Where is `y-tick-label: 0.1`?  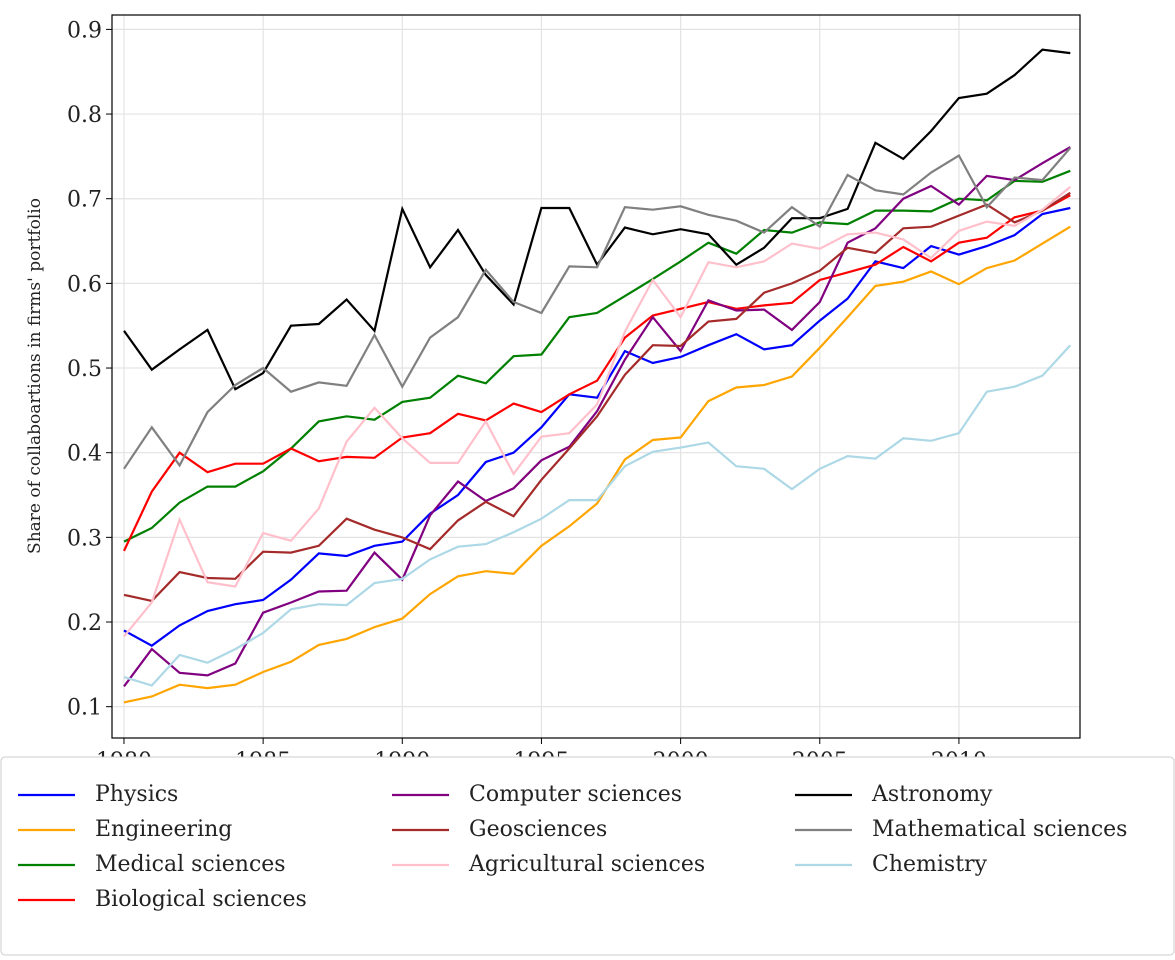 y-tick-label: 0.1 is located at coordinates (84, 708).